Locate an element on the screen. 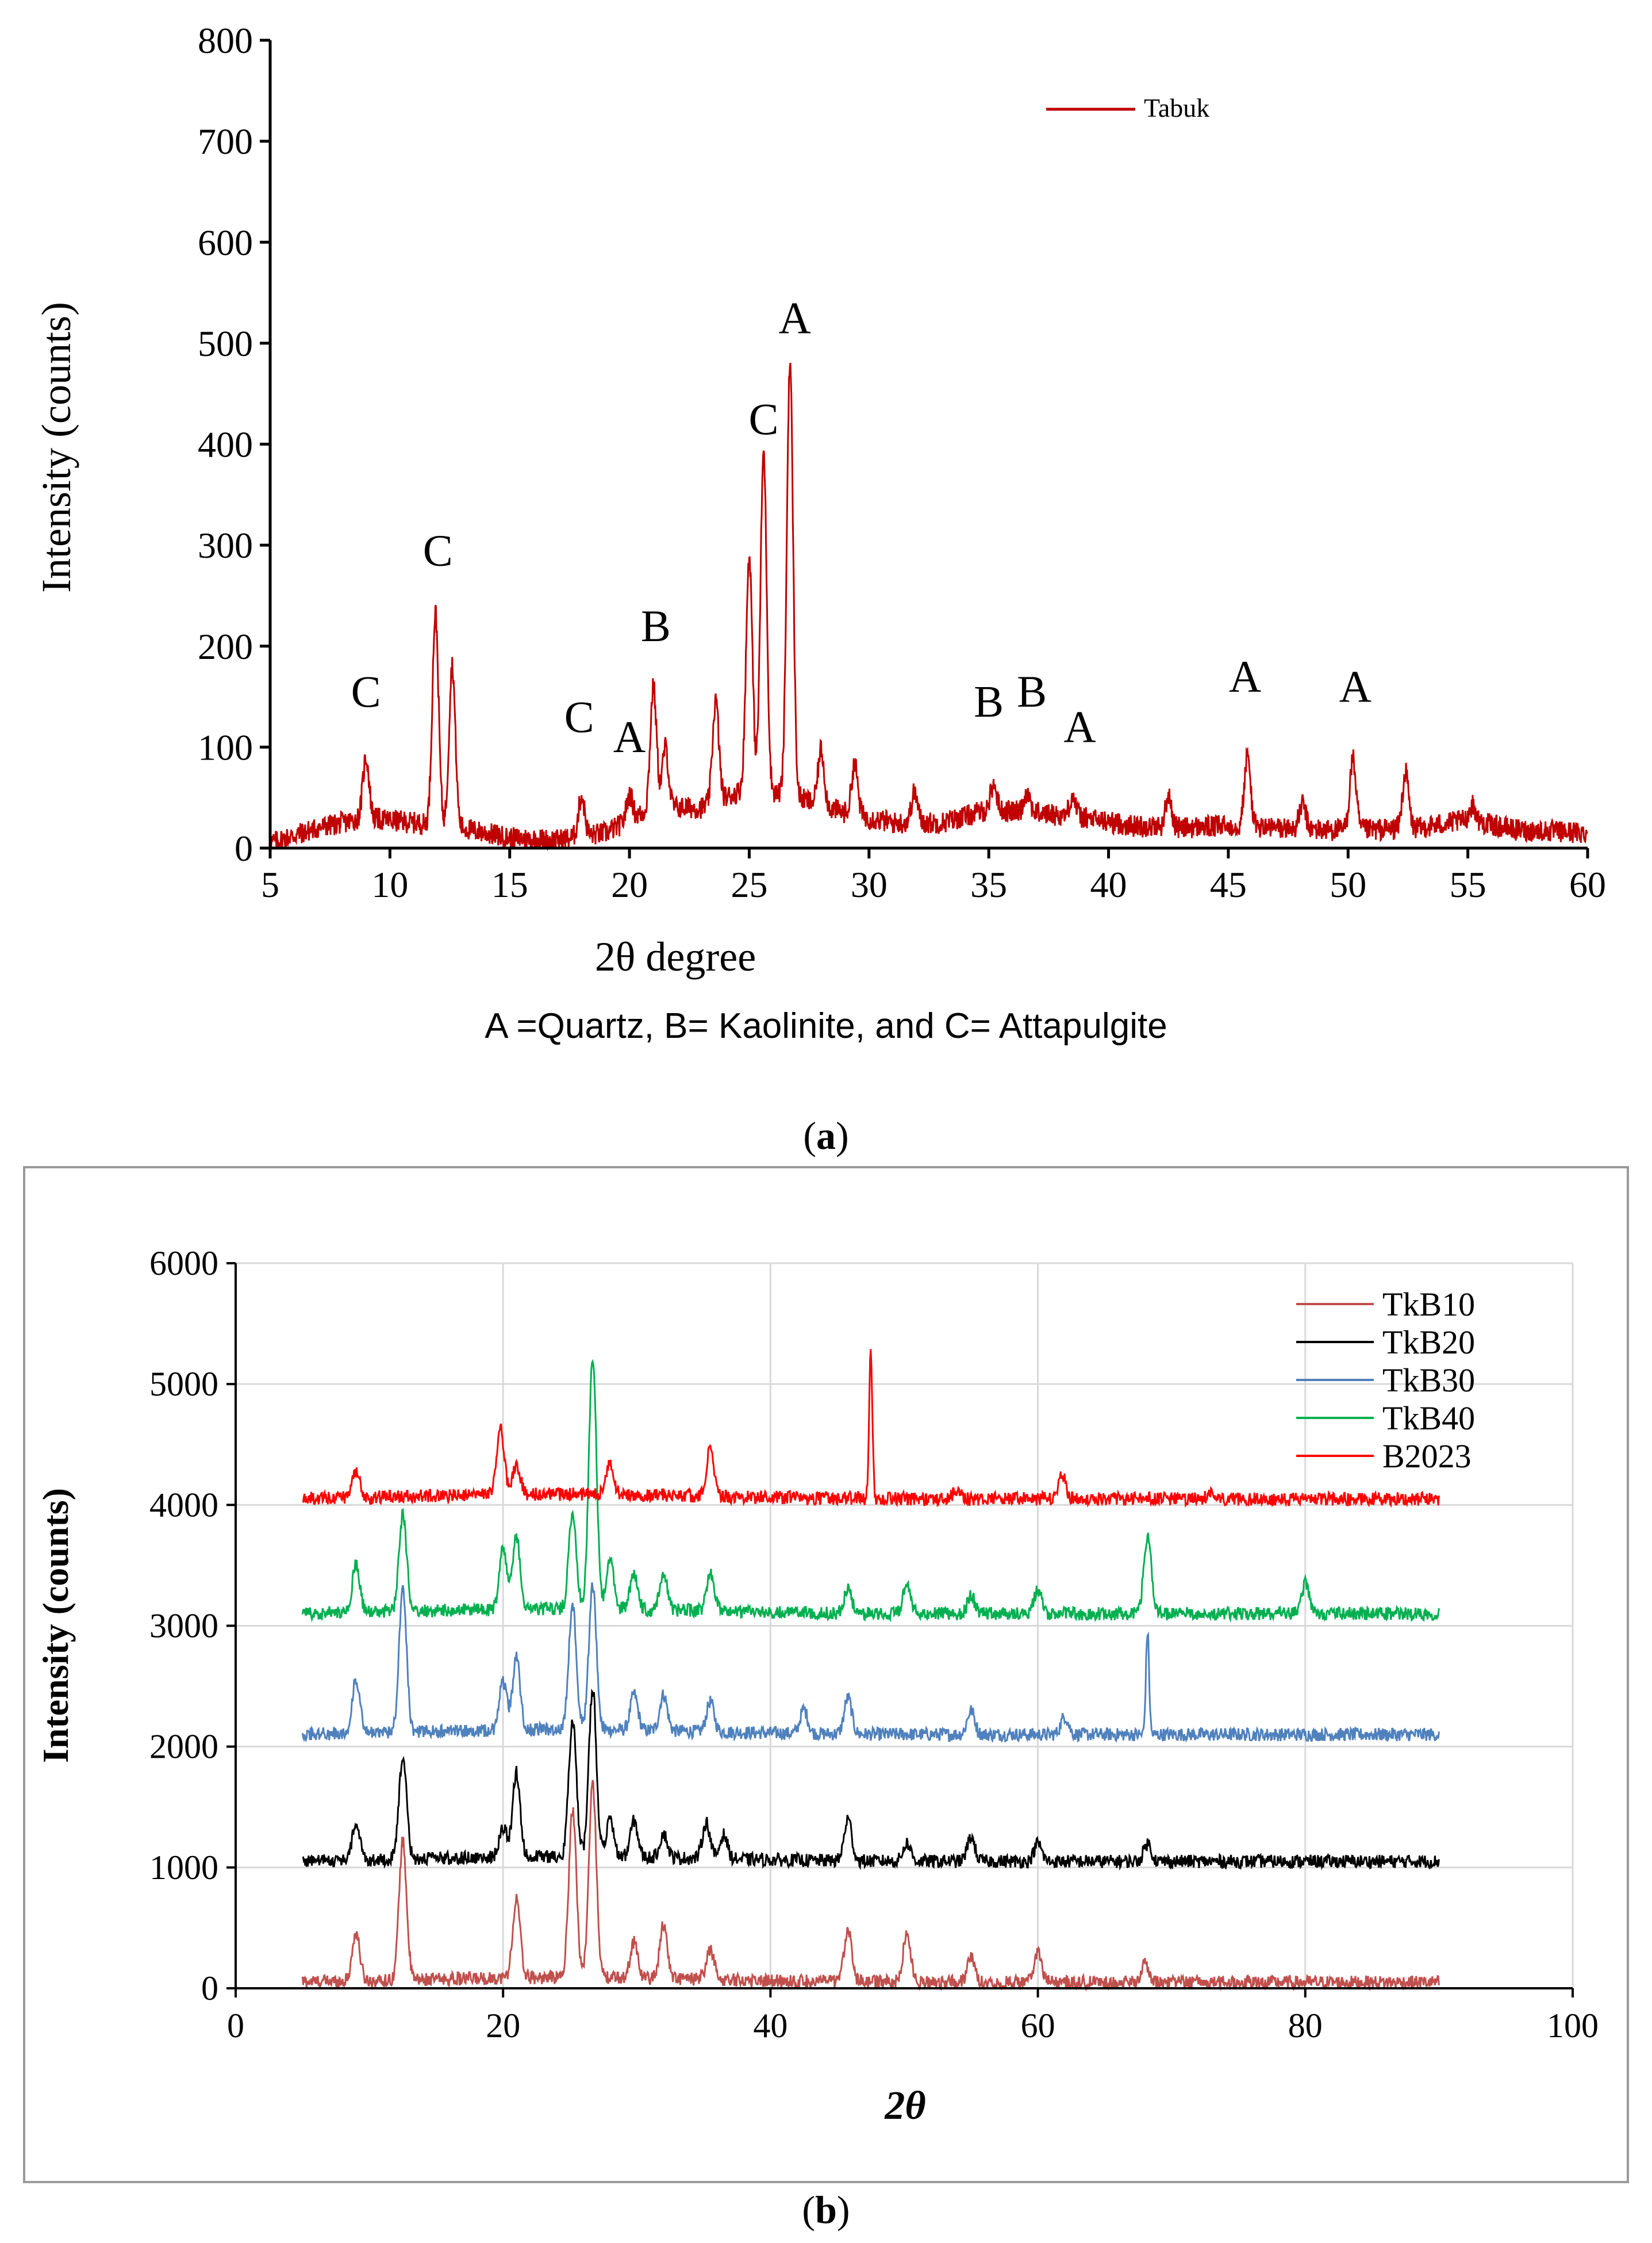  panel-a-y-tick-label: 700 is located at coordinates (226, 141).